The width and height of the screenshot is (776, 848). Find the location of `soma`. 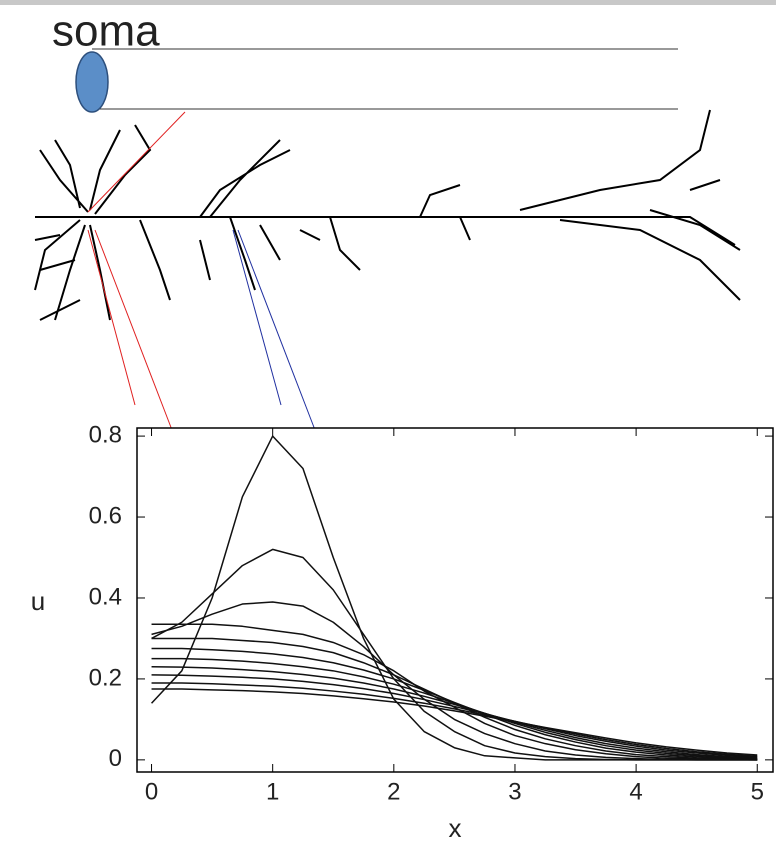

soma is located at coordinates (92, 82).